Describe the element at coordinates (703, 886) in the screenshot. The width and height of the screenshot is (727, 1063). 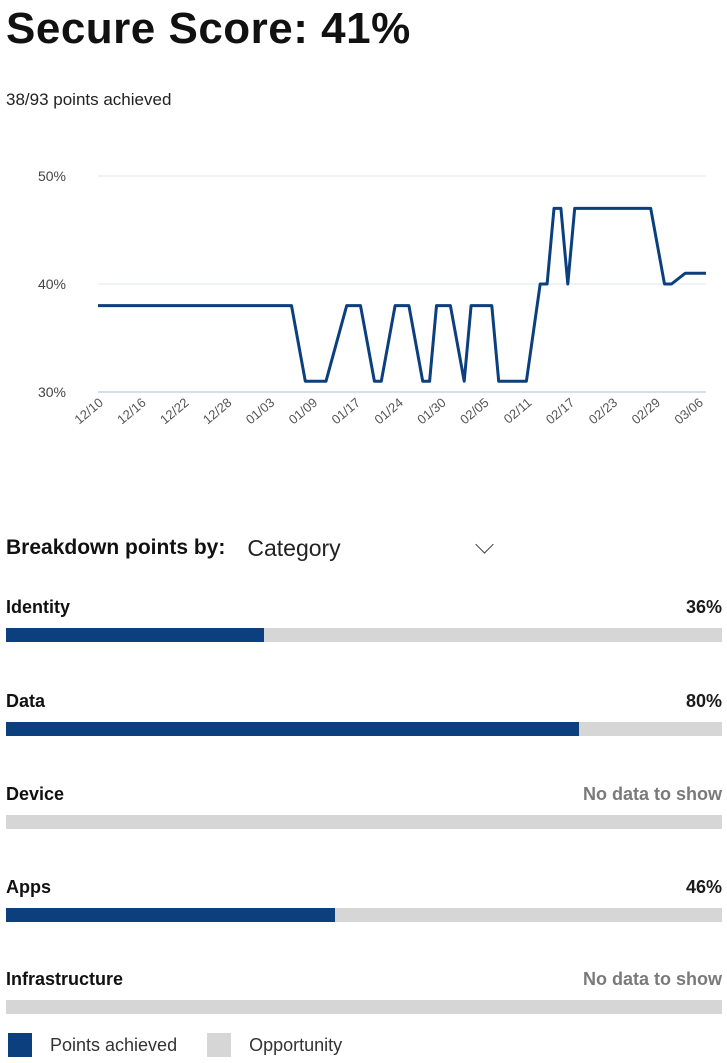
I see `category-percent: 46%` at that location.